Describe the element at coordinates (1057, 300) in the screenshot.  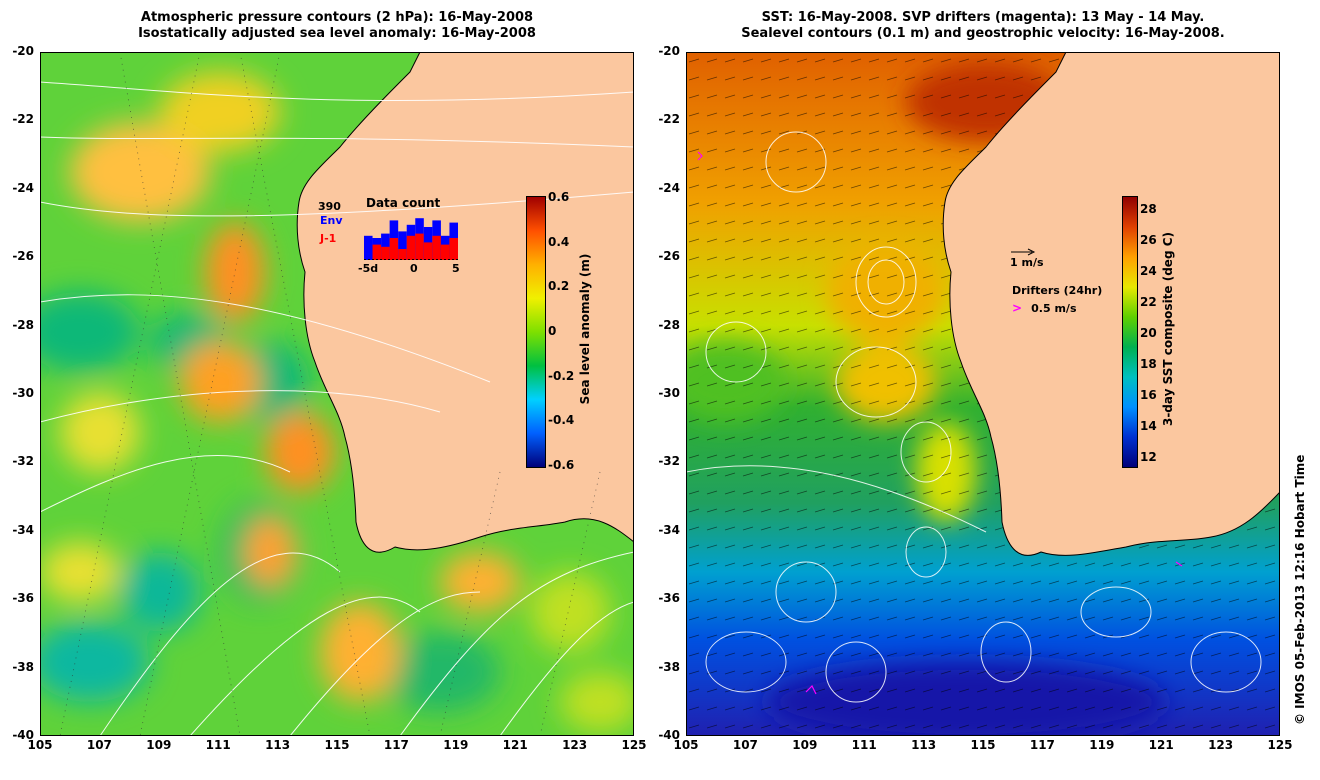
I see `drifter-legend: Drifters (24hr) > 0.5 m/s` at that location.